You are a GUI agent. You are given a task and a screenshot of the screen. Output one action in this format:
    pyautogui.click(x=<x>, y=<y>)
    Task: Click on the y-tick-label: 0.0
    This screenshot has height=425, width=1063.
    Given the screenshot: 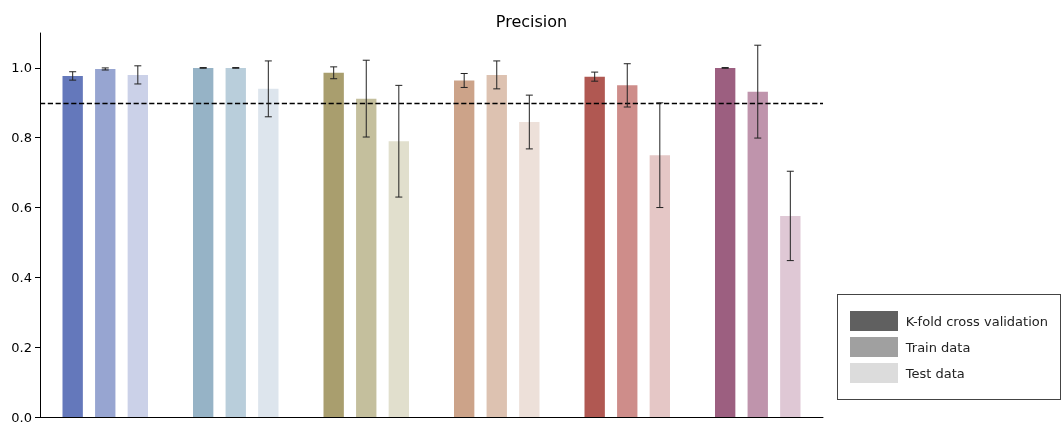 What is the action you would take?
    pyautogui.click(x=21, y=417)
    